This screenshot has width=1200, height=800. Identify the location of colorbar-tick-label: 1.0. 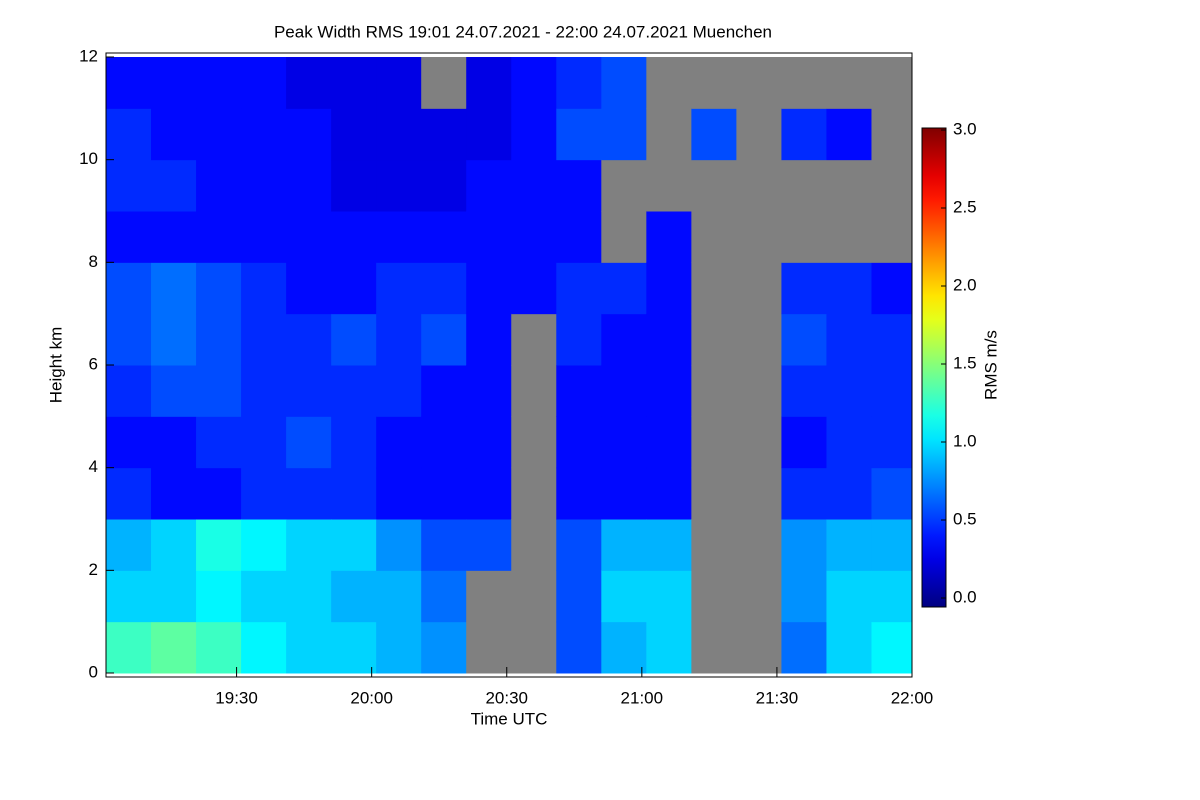
(965, 440).